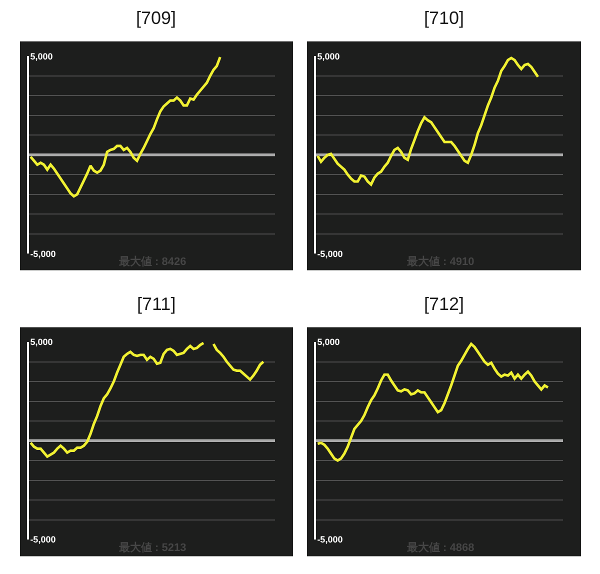  I want to click on chart-title: [709], so click(156, 18).